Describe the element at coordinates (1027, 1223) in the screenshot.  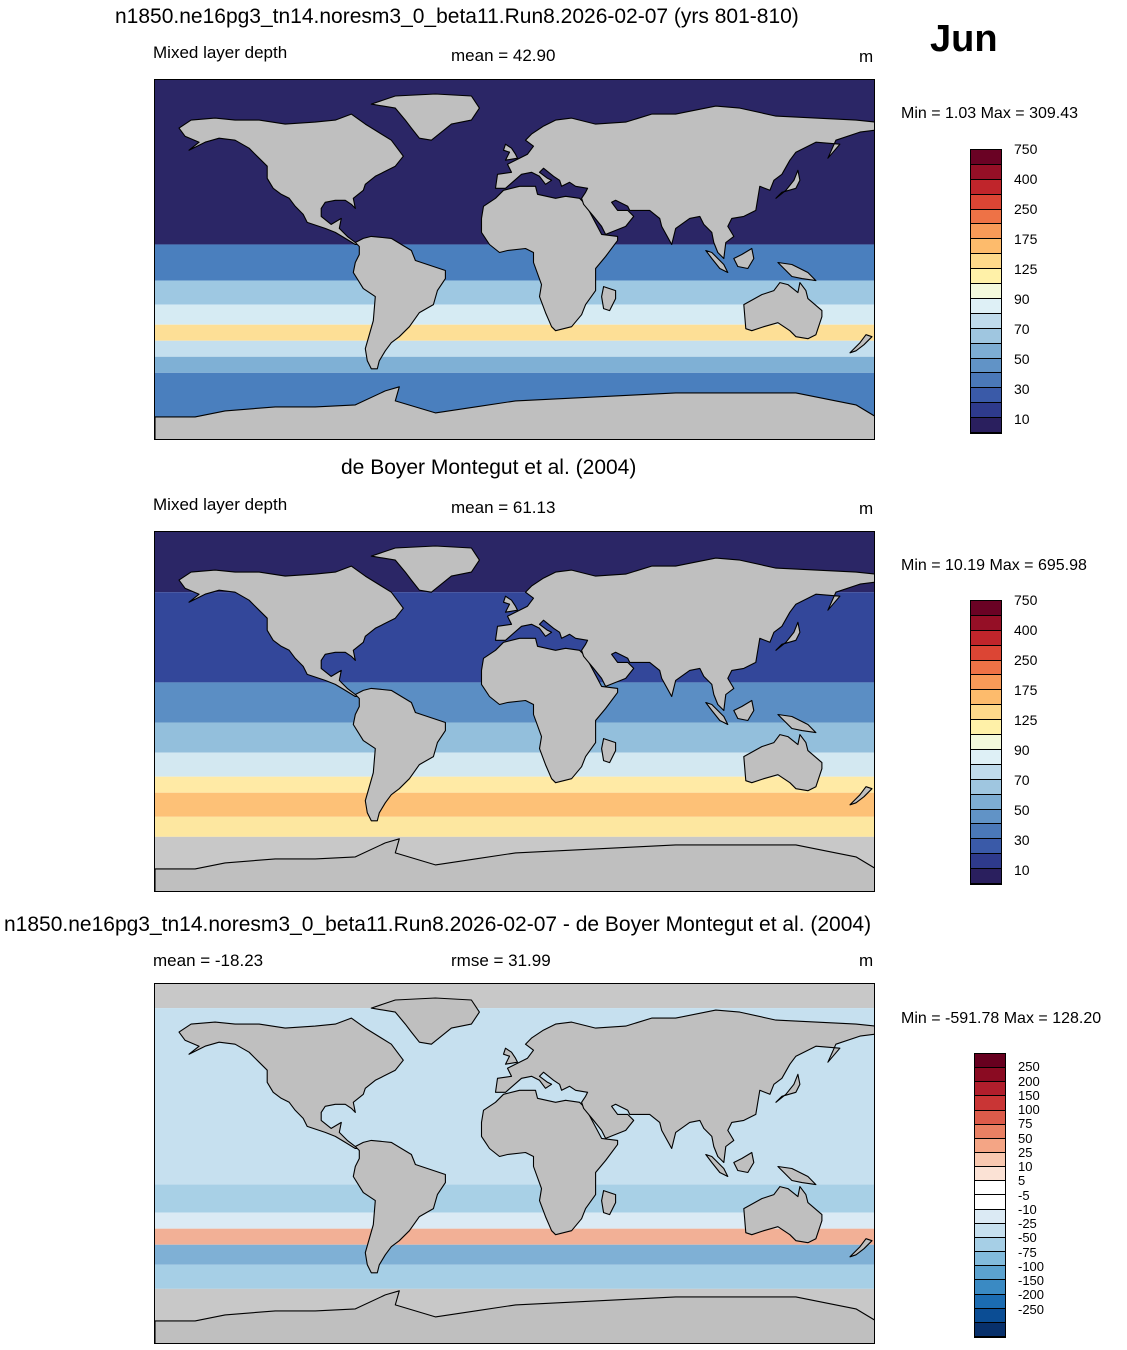
I see `colorbar-tick-label: -25` at that location.